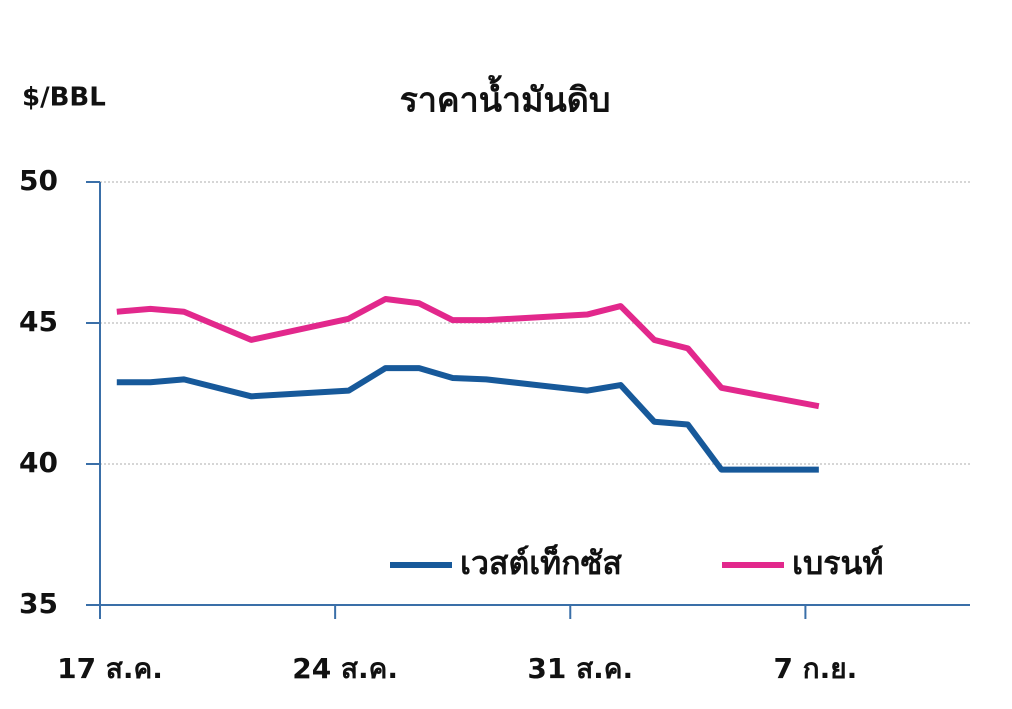 This screenshot has width=1012, height=709. Describe the element at coordinates (580, 668) in the screenshot. I see `x-tick-label: 31 ส.ค.` at that location.